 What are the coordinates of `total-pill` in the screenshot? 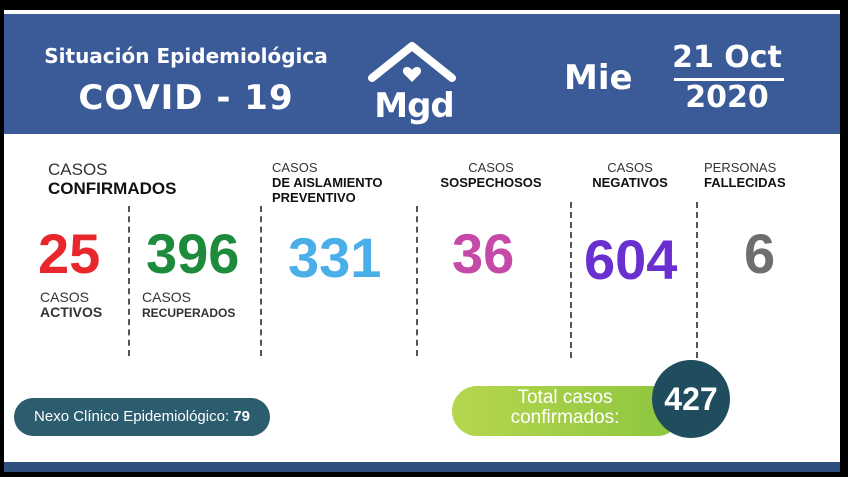 It's located at (567, 411).